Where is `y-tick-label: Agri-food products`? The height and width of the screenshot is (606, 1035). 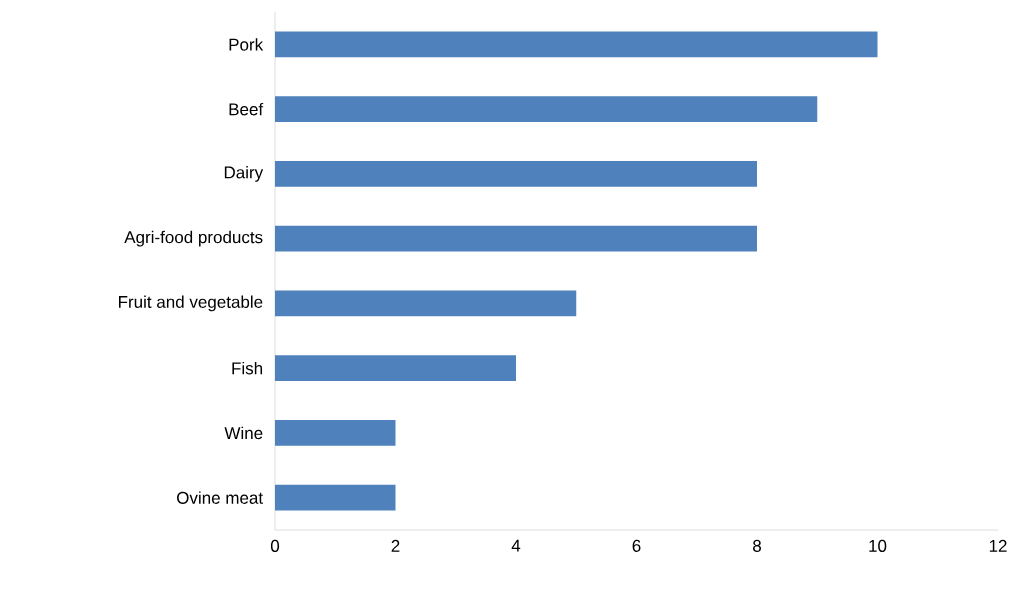 y-tick-label: Agri-food products is located at coordinates (193, 238).